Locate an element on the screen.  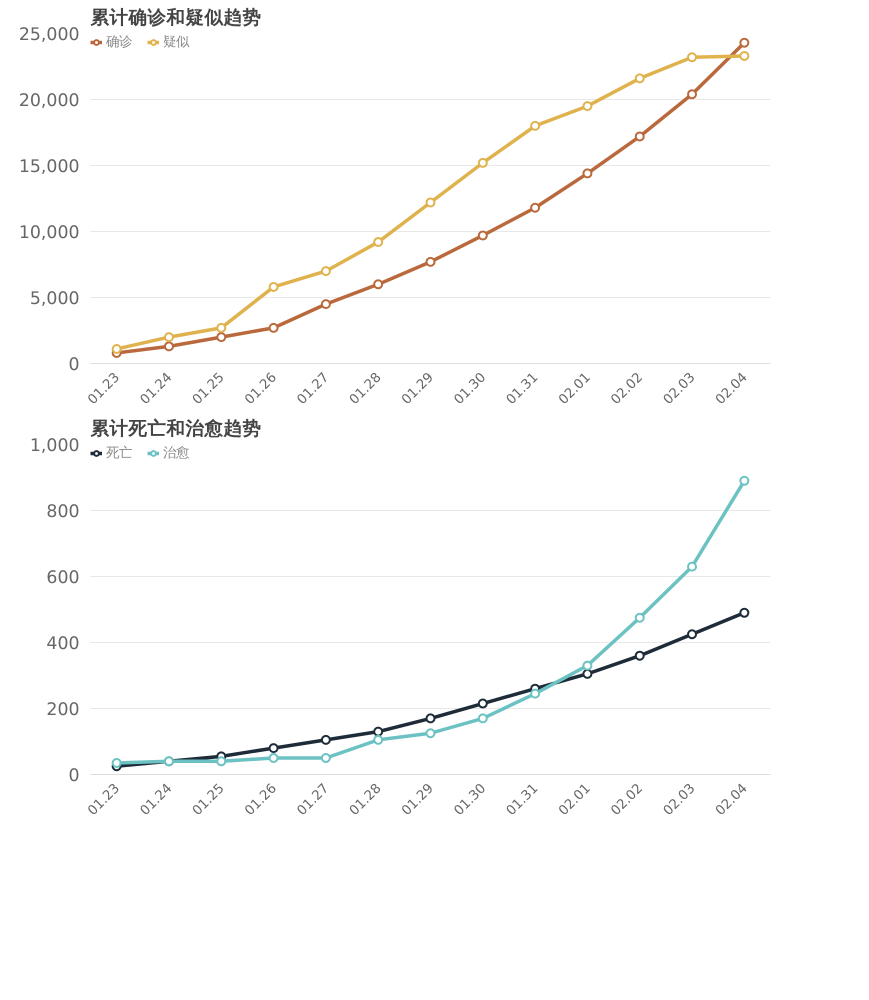
chart-title: 累计死亡和治愈趋势 is located at coordinates (176, 429).